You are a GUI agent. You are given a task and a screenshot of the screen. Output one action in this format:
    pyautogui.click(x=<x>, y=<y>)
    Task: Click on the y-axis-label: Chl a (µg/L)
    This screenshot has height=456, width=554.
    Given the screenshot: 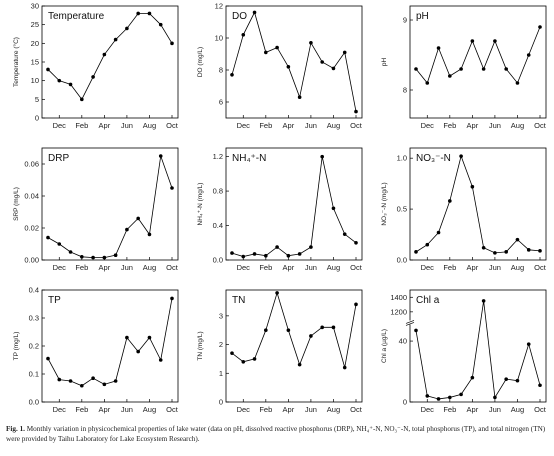 What is the action you would take?
    pyautogui.click(x=384, y=346)
    